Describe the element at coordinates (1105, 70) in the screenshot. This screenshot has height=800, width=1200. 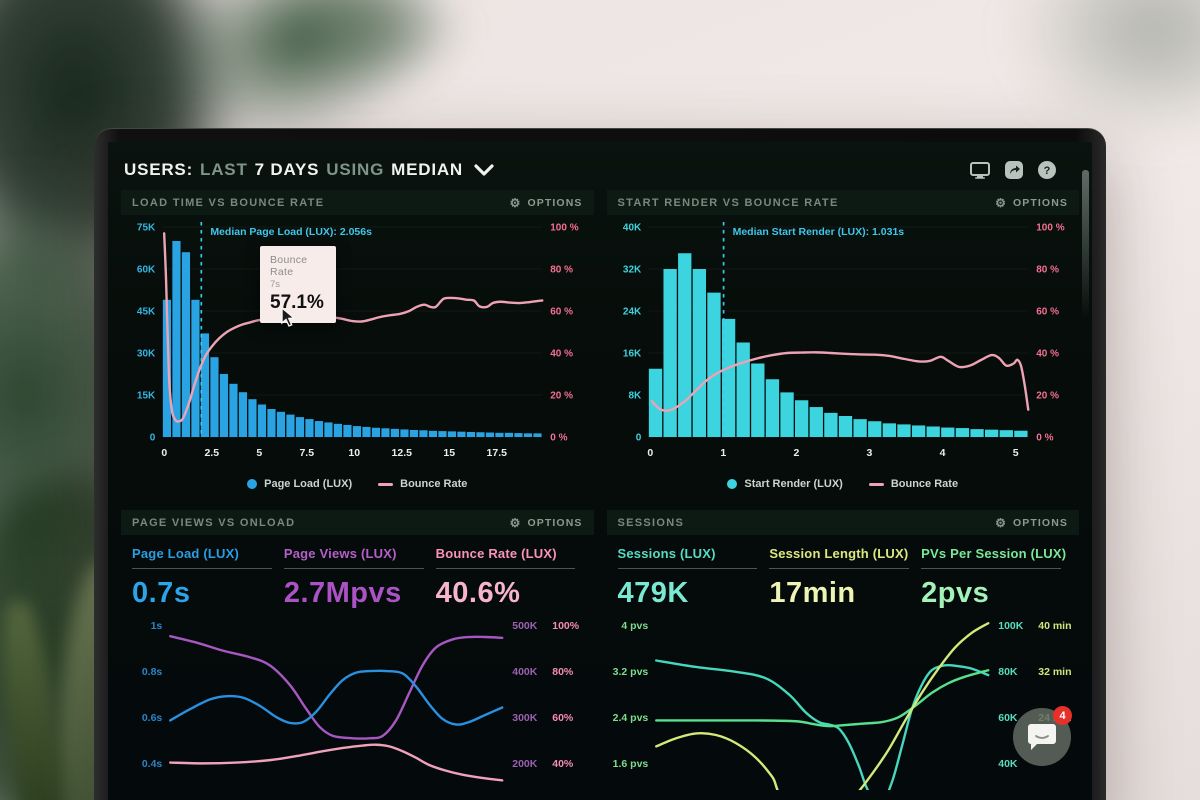
I see `plant-leaf` at that location.